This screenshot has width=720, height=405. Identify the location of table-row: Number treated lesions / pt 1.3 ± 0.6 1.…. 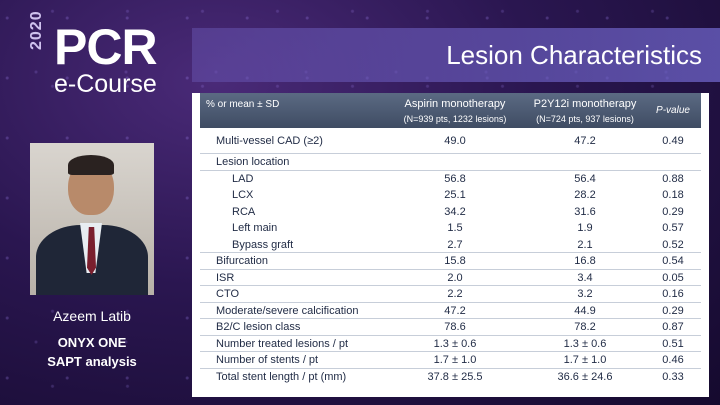
(450, 344).